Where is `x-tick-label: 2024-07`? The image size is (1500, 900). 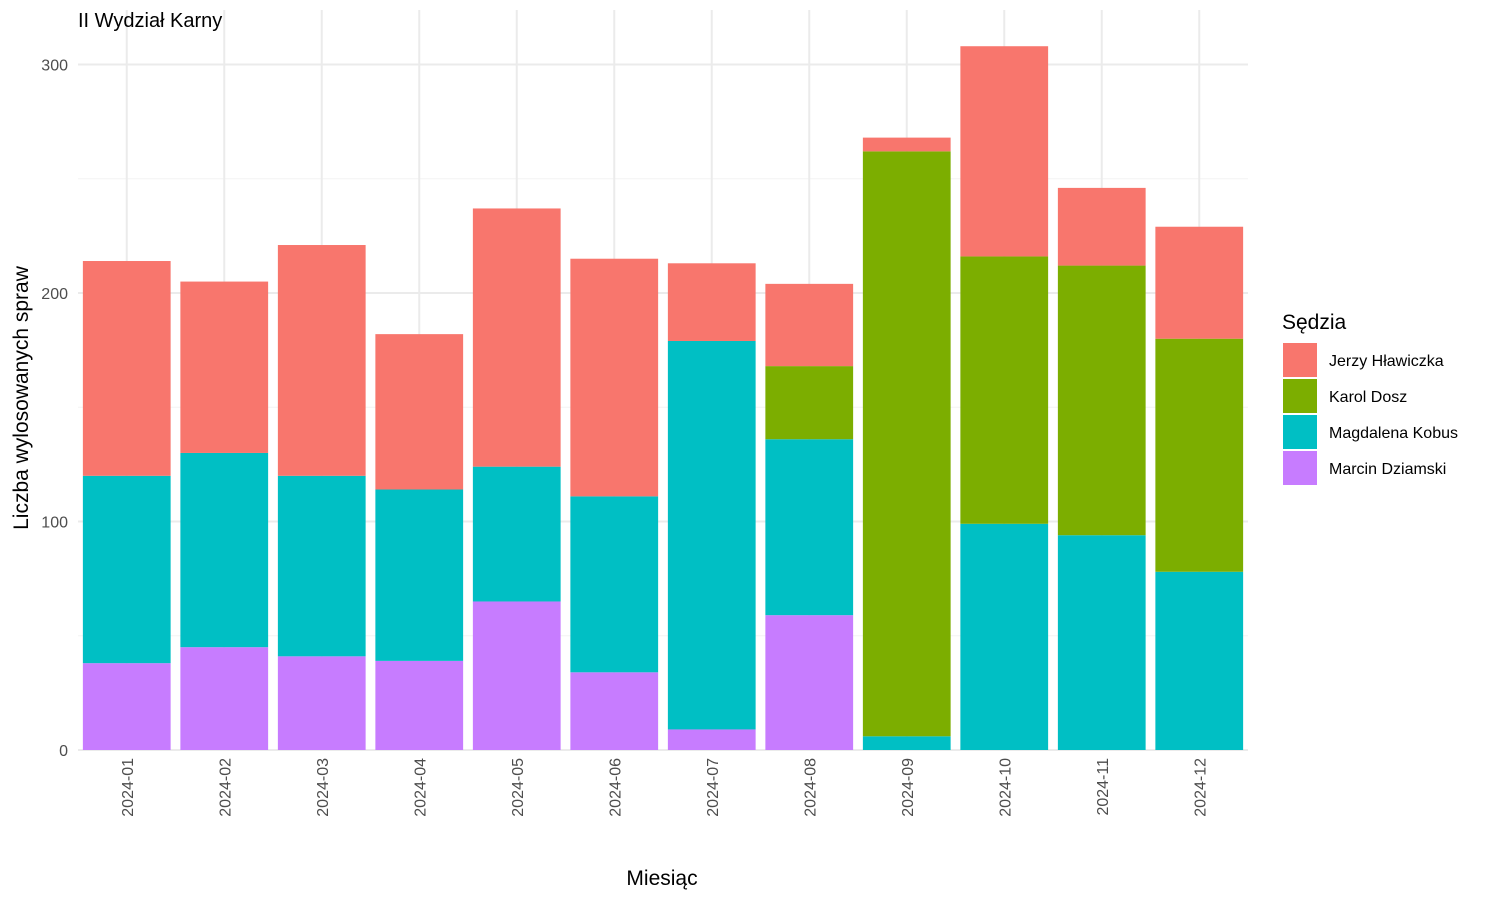
x-tick-label: 2024-07 is located at coordinates (713, 787).